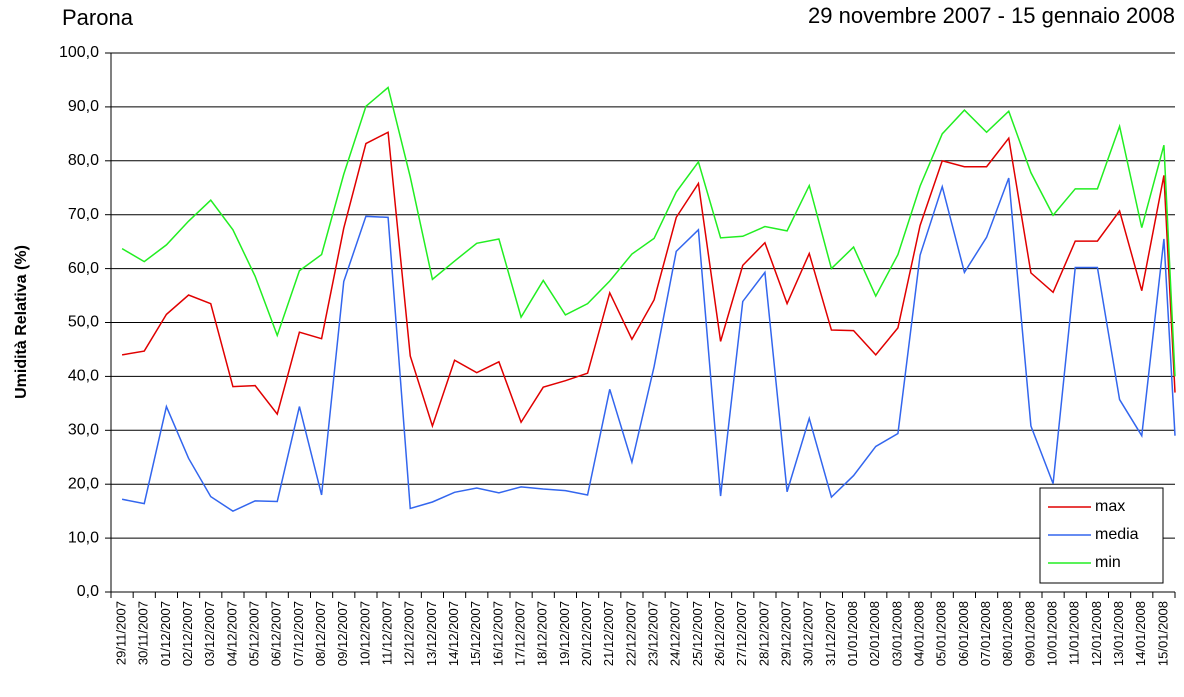 The height and width of the screenshot is (697, 1184). Describe the element at coordinates (991, 15) in the screenshot. I see `chart-subtitle: 29 novembre 2007 - 15 gennaio 2008` at that location.